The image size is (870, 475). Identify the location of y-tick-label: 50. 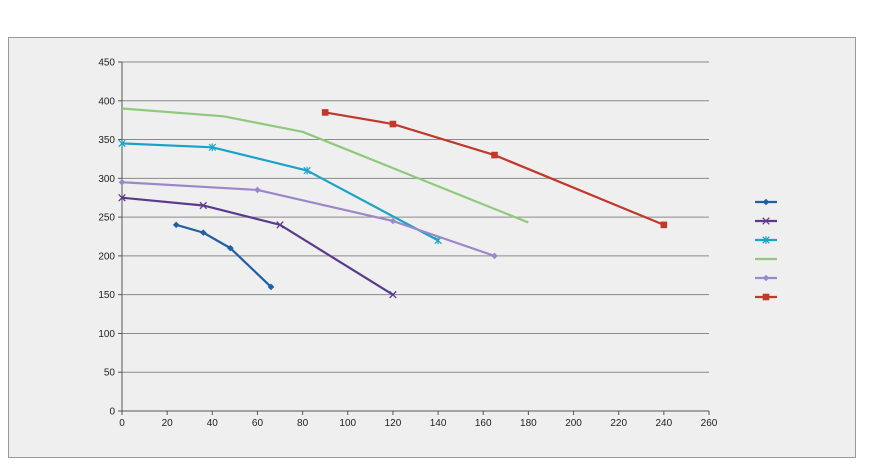
(110, 373).